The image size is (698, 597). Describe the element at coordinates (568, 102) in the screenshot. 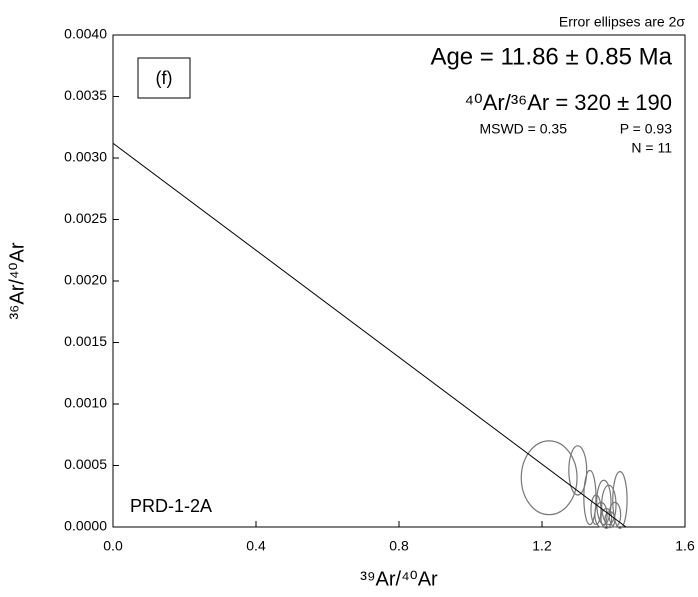

I see `intercept: ⁴⁰Ar/³⁶Ar = 320 ± 190` at that location.